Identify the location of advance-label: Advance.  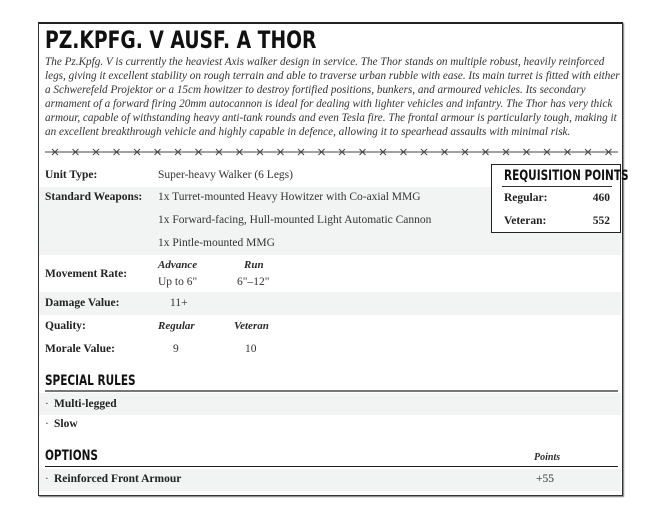
(178, 265).